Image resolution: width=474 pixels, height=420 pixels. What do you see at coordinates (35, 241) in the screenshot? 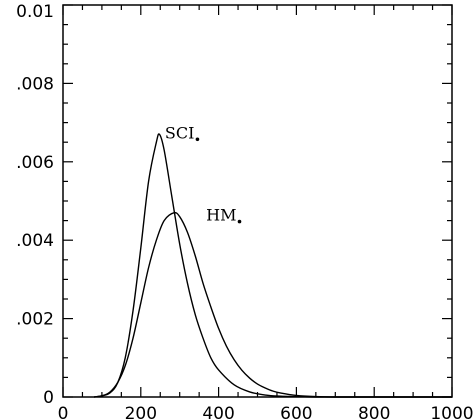
I see `y-tick-label: .004` at bounding box center [35, 241].